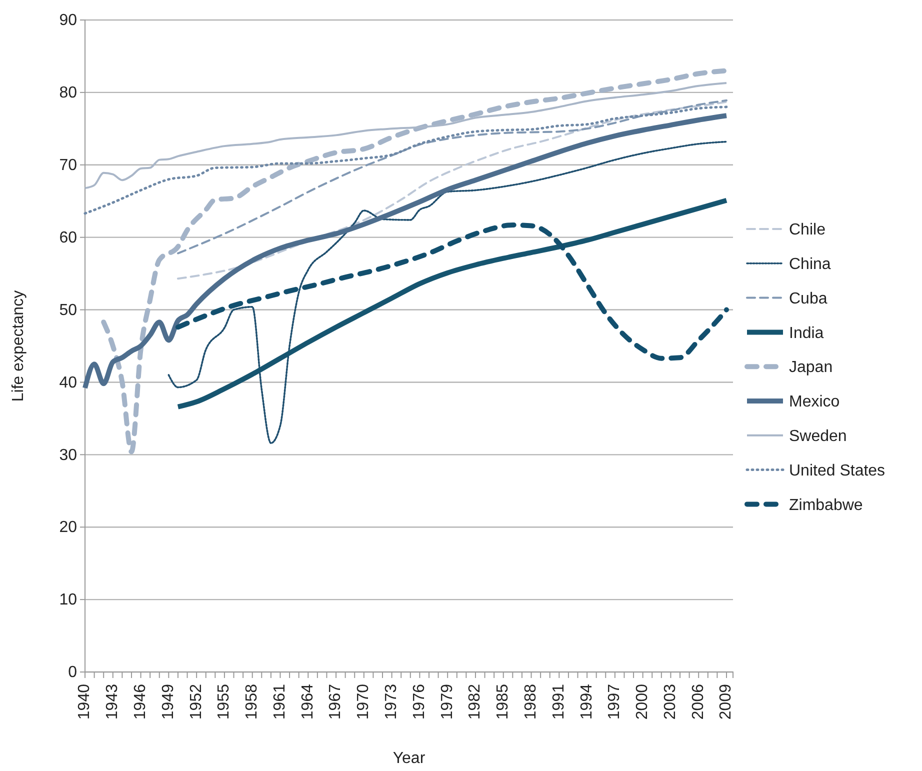 This screenshot has width=922, height=771. Describe the element at coordinates (279, 702) in the screenshot. I see `x-tick-label: 1961` at that location.